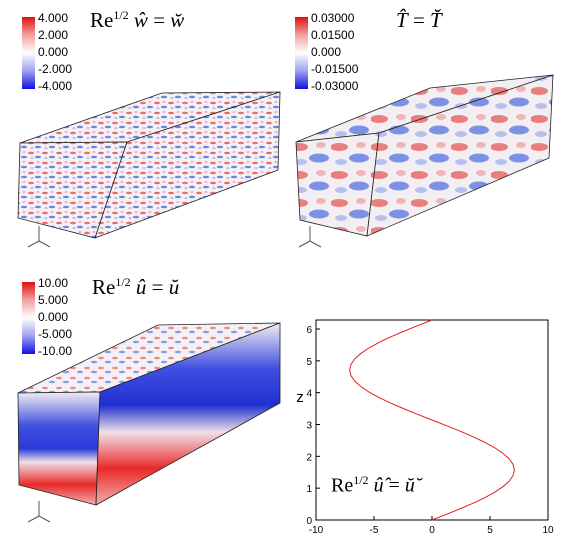  Describe the element at coordinates (432, 530) in the screenshot. I see `x-tick-label: 0` at that location.